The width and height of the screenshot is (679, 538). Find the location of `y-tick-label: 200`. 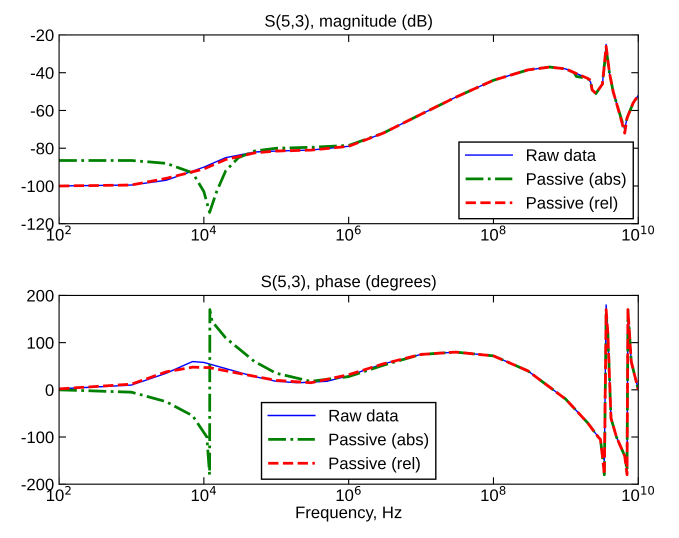

y-tick-label: 200 is located at coordinates (40, 296).